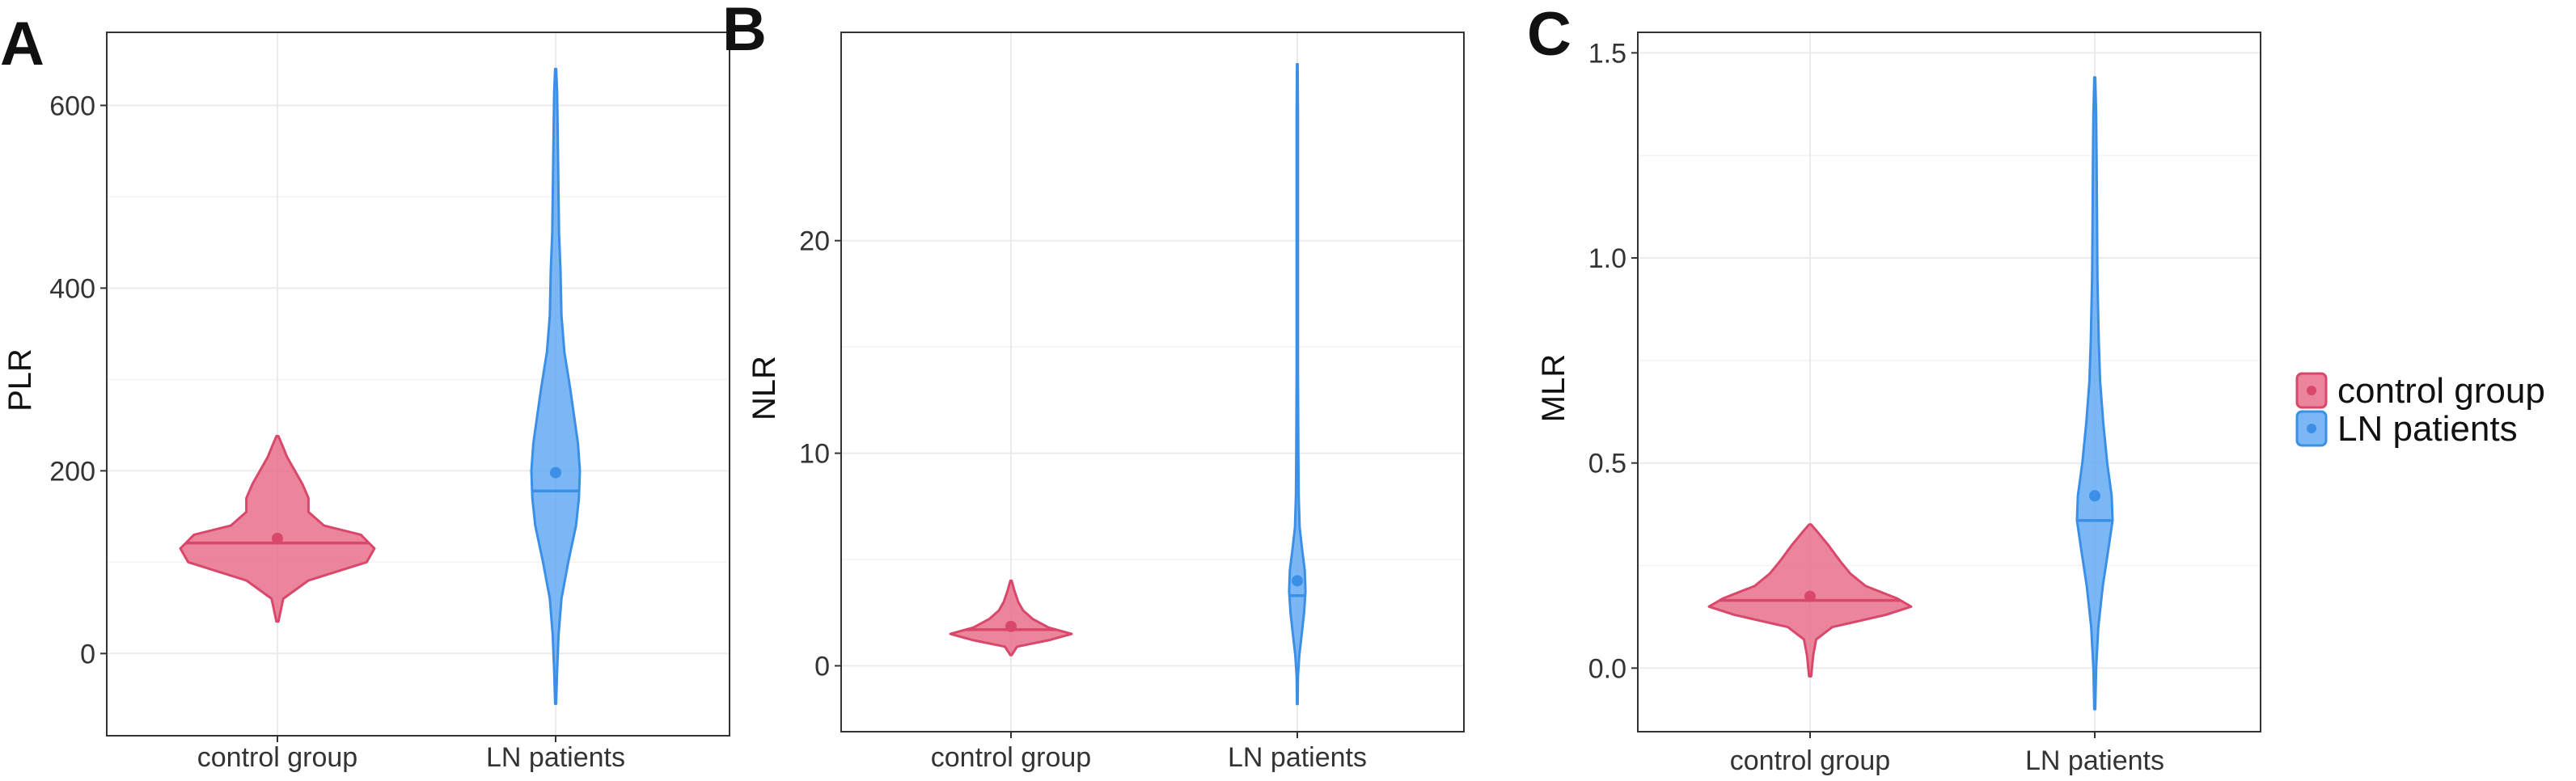 Image resolution: width=2576 pixels, height=781 pixels. I want to click on panel-label-c: C, so click(1549, 34).